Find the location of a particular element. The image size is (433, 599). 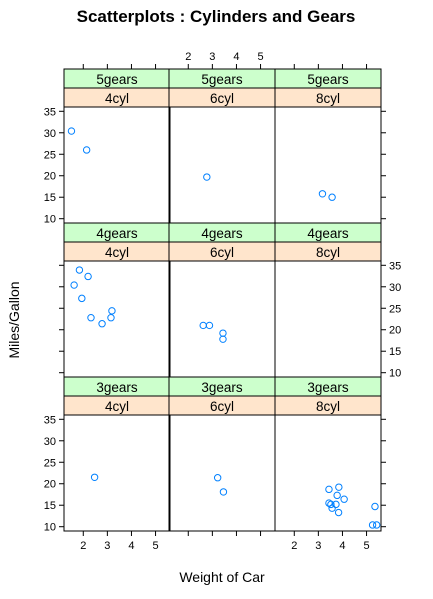

chart-title: Scatterplots : Cylinders and Gears is located at coordinates (216, 16).